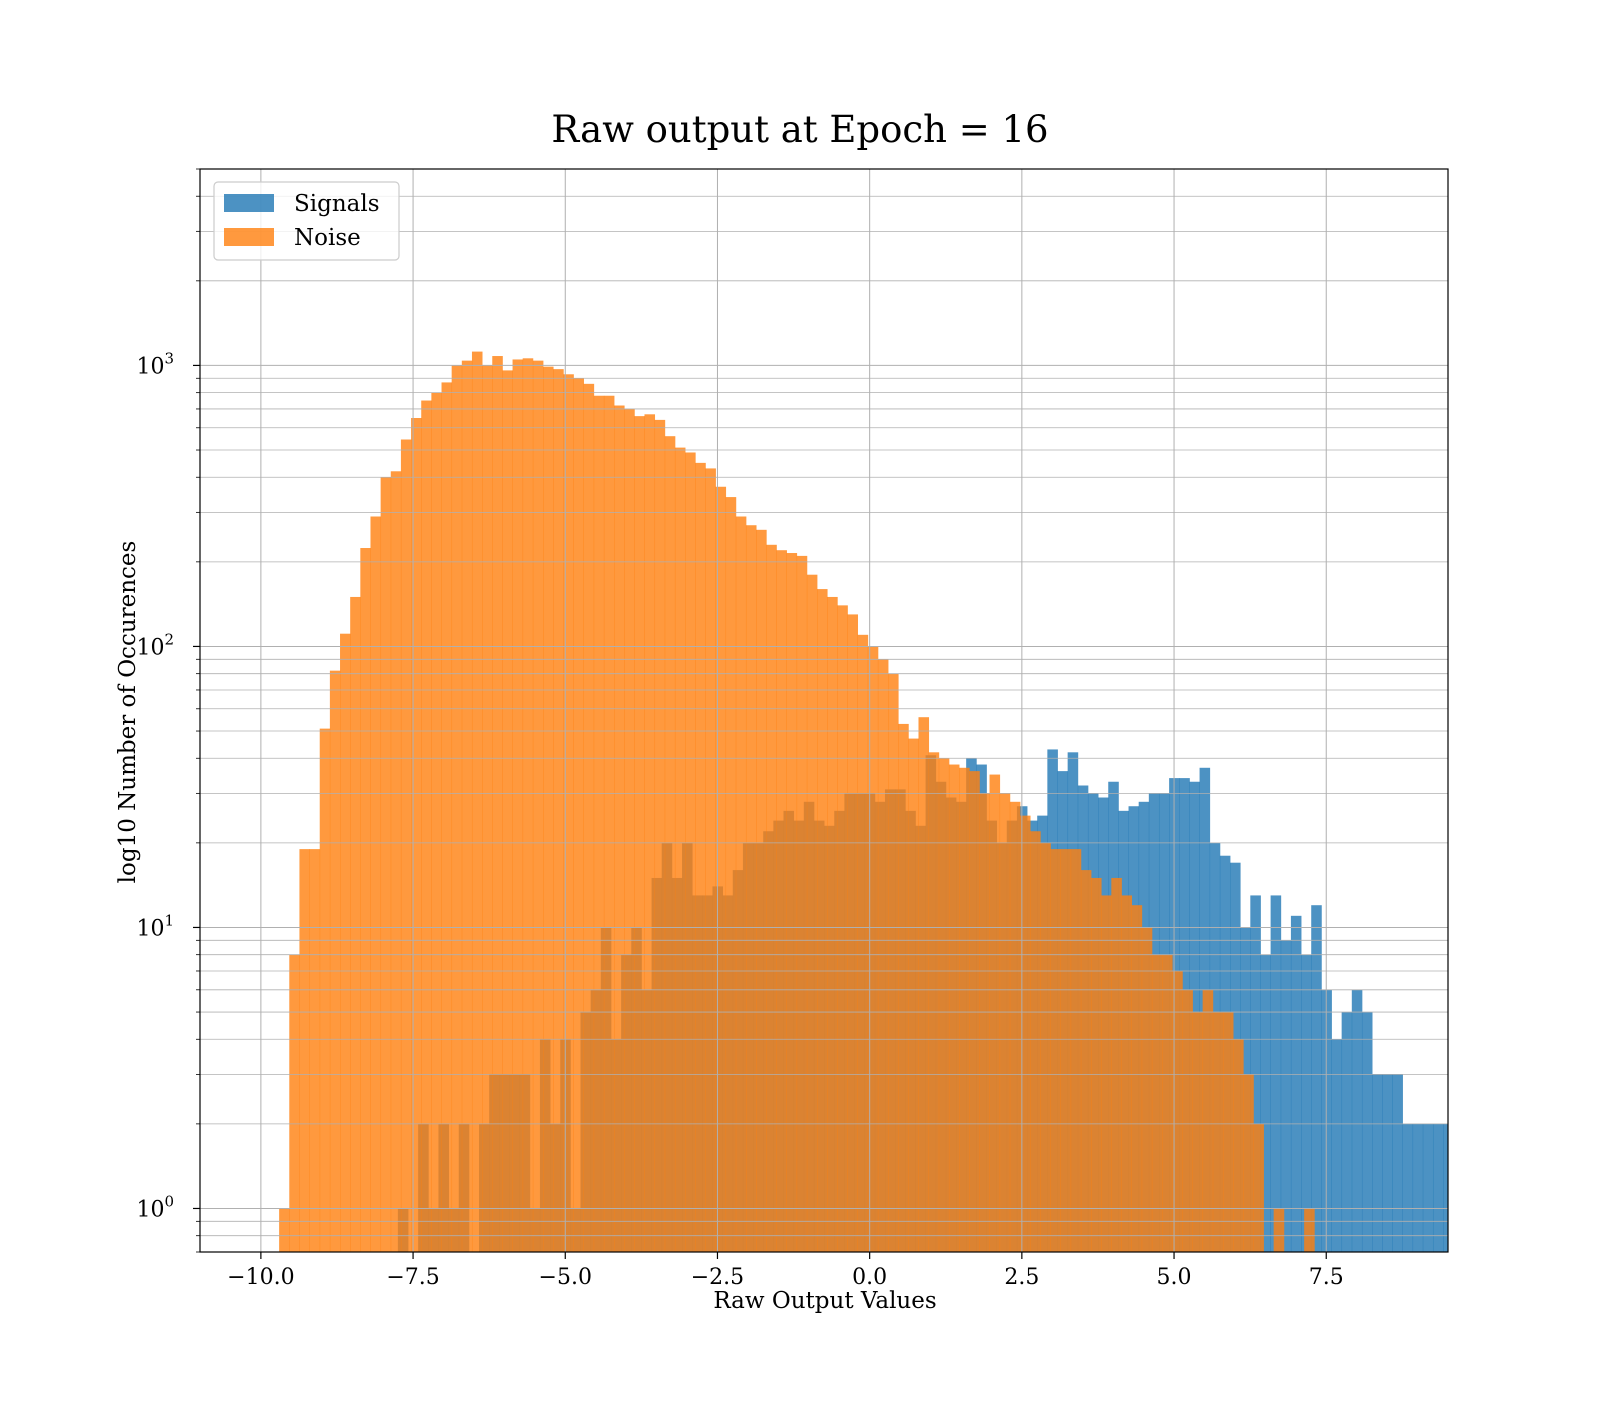 This screenshot has width=1600, height=1404. What do you see at coordinates (799, 129) in the screenshot?
I see `chart-title: Raw output at Epoch = 16` at bounding box center [799, 129].